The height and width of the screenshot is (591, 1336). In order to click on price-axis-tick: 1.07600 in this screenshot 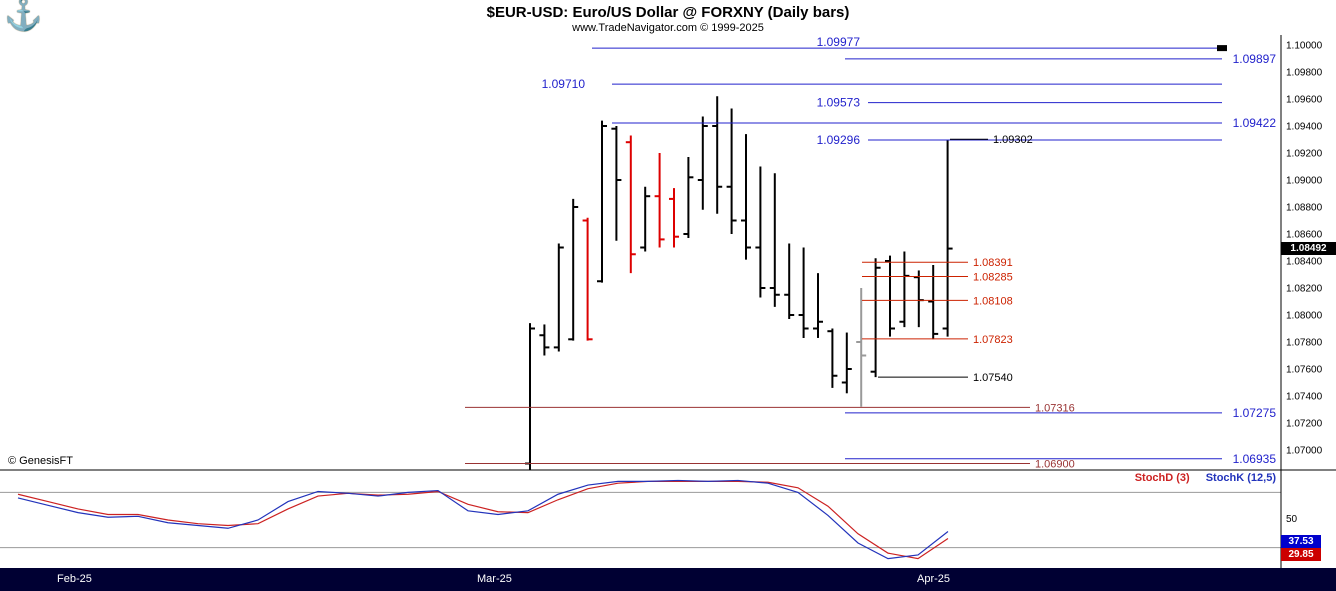, I will do `click(1304, 370)`.